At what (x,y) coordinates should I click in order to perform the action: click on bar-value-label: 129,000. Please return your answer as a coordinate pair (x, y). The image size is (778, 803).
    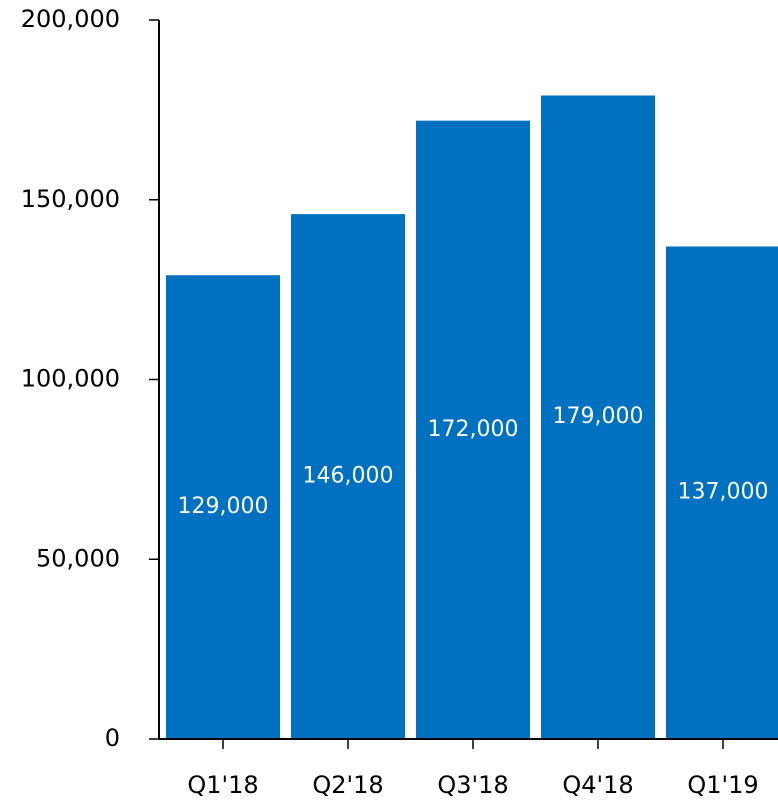
    Looking at the image, I should click on (223, 506).